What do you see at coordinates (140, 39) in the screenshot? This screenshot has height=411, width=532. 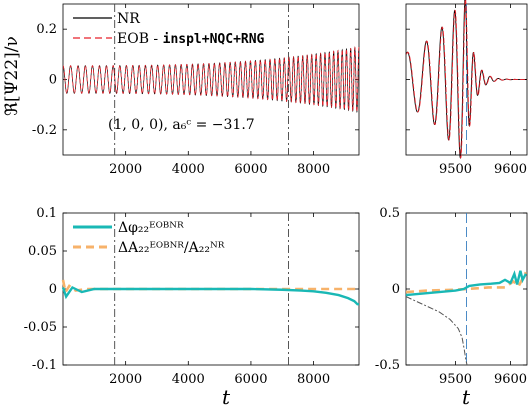 I see `legend-eob-prefix: EOB -` at bounding box center [140, 39].